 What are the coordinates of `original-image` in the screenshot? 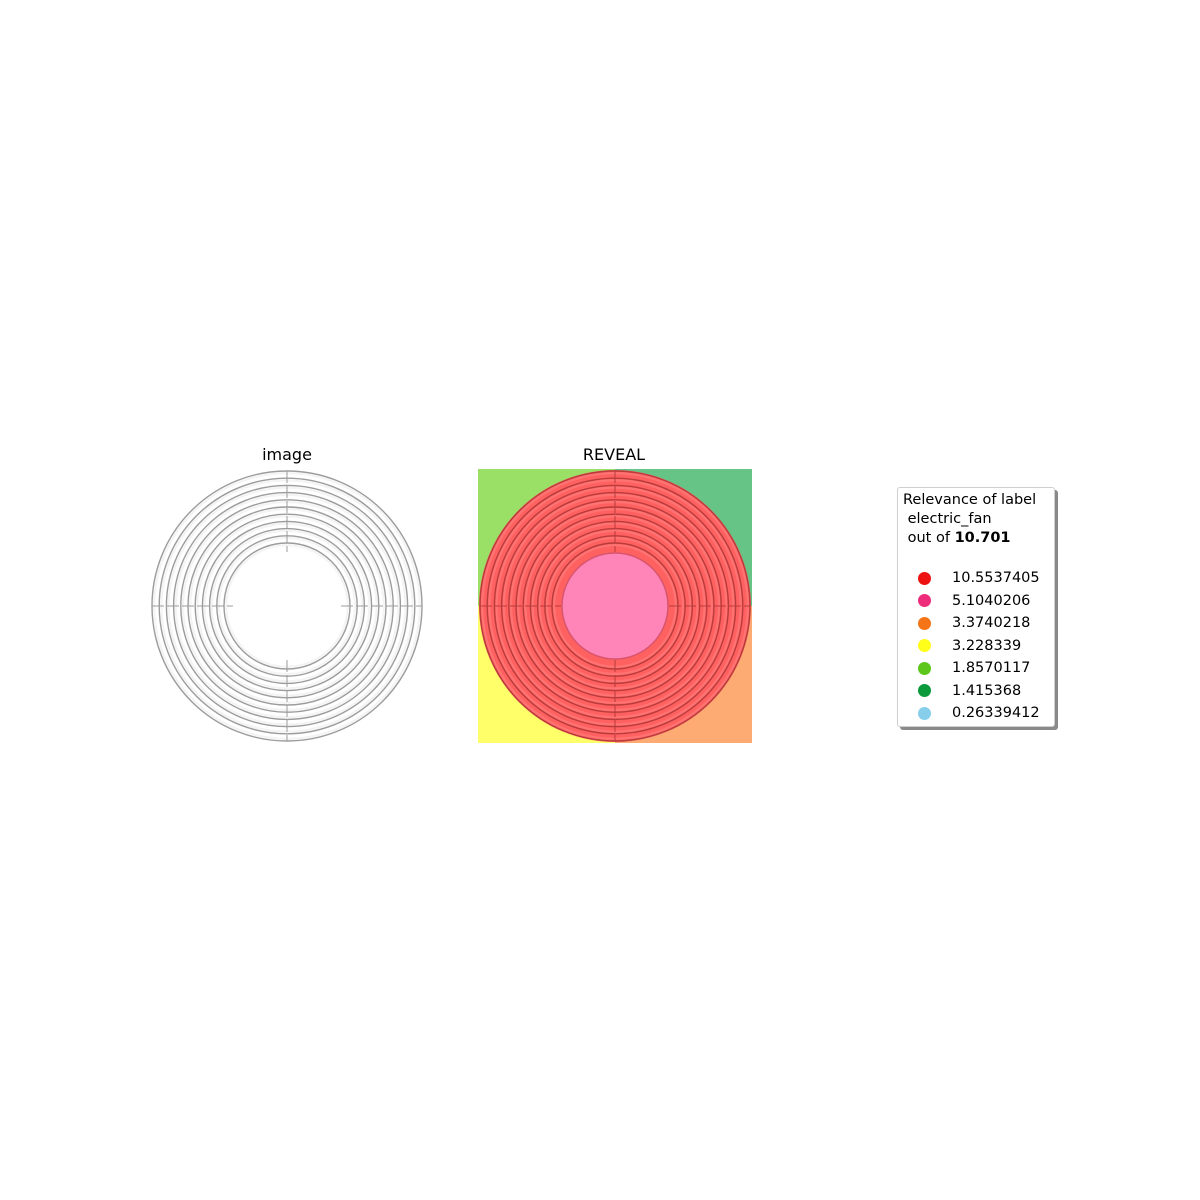 It's located at (287, 606).